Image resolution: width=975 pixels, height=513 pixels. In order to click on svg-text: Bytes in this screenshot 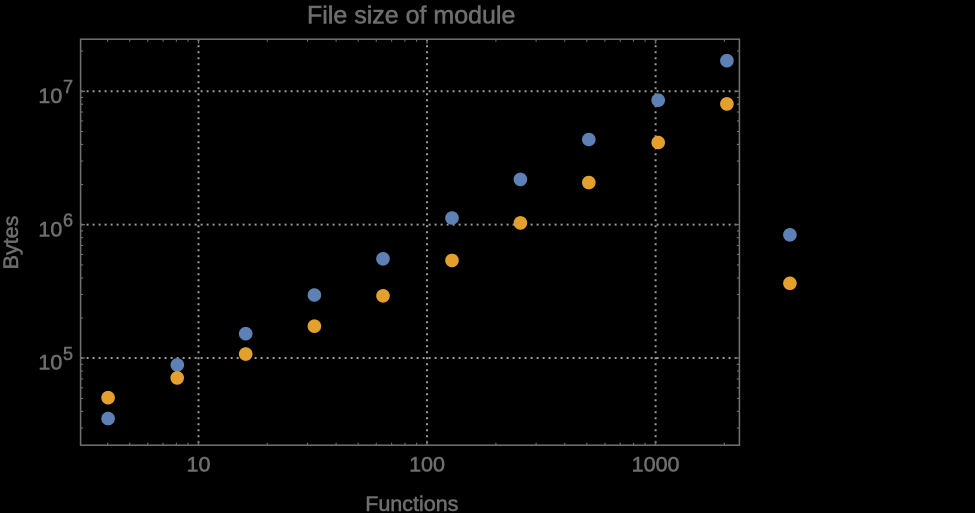, I will do `click(11, 243)`.